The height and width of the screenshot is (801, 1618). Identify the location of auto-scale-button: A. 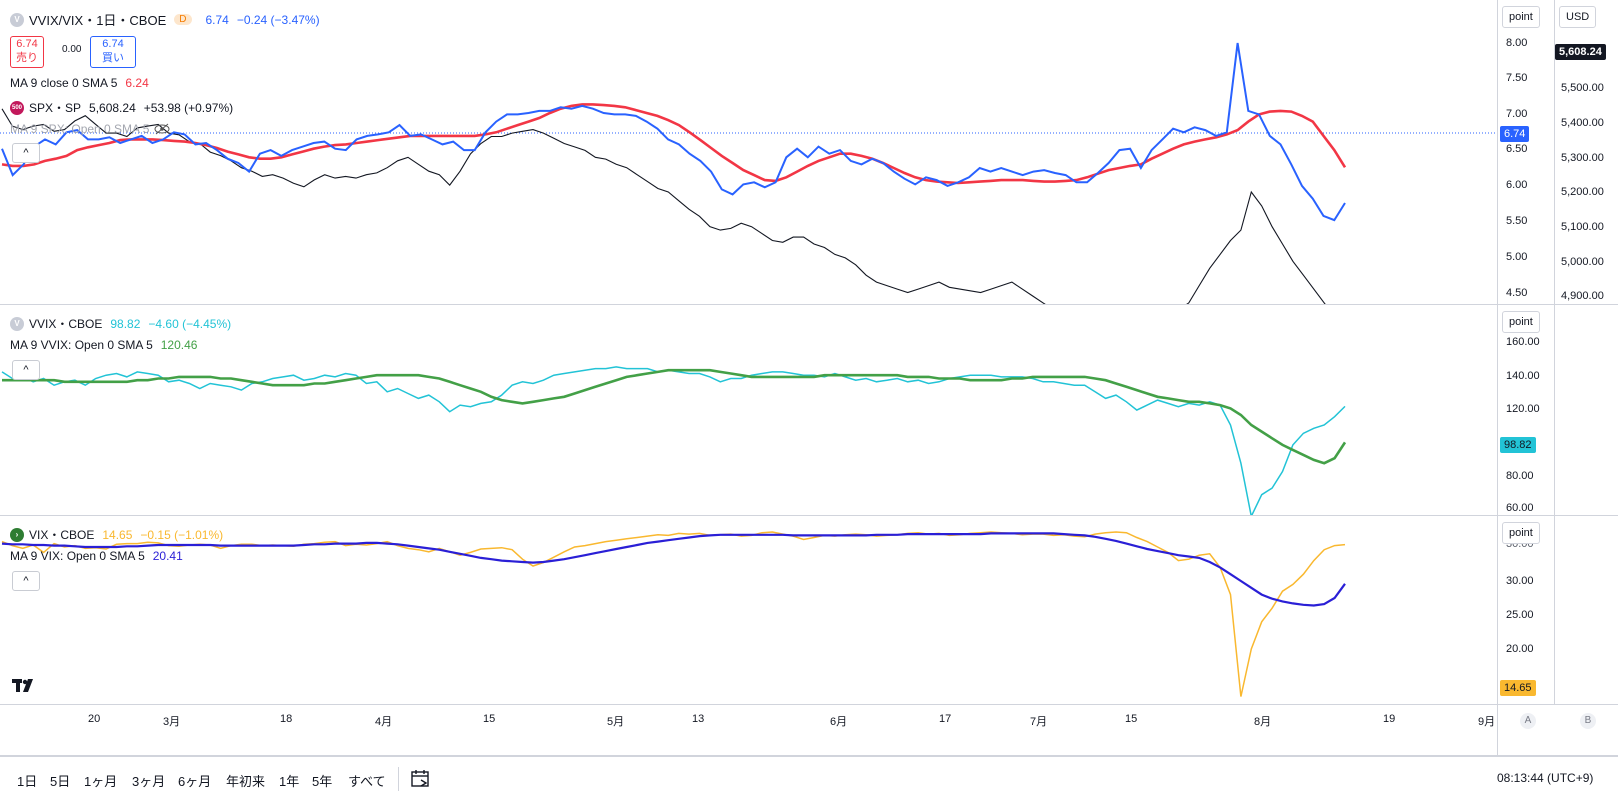
(1528, 721).